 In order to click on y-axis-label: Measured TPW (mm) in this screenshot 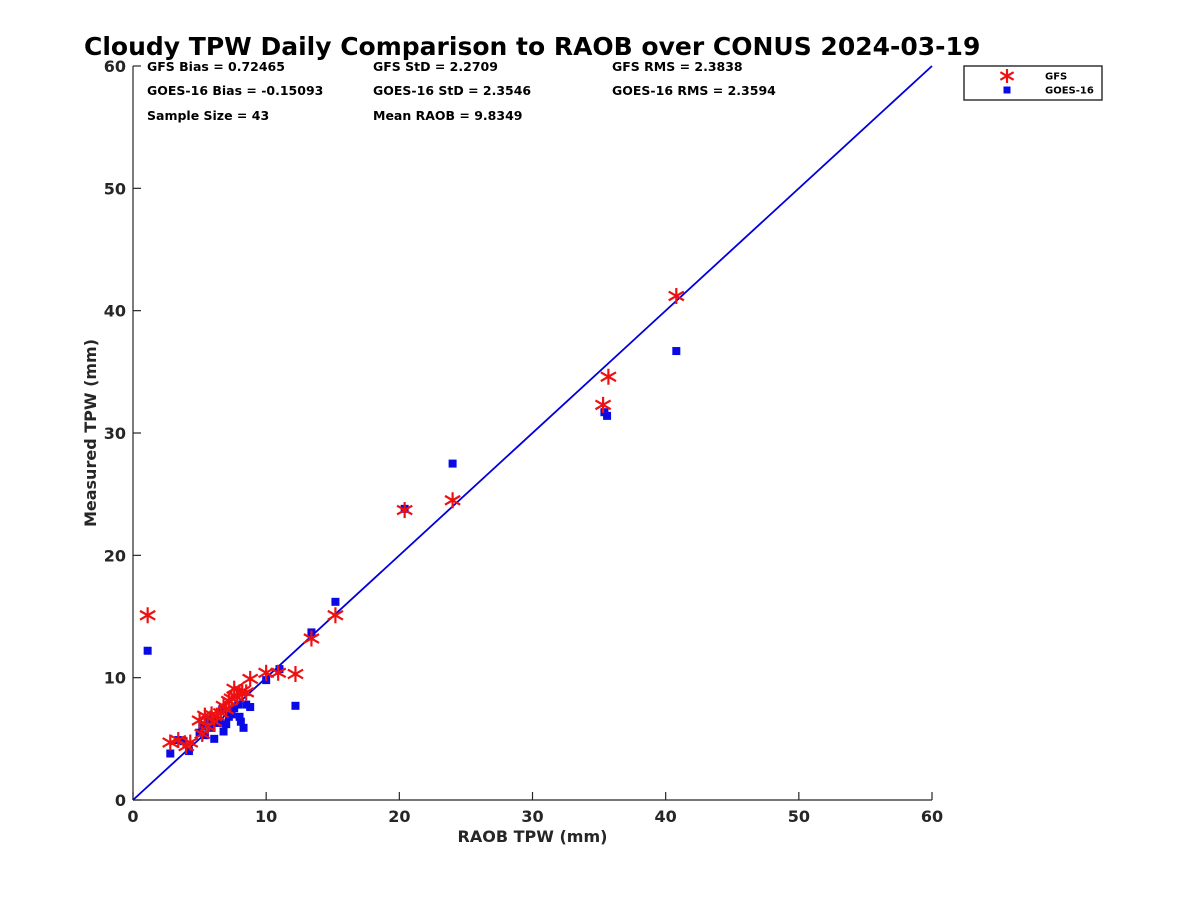, I will do `click(90, 433)`.